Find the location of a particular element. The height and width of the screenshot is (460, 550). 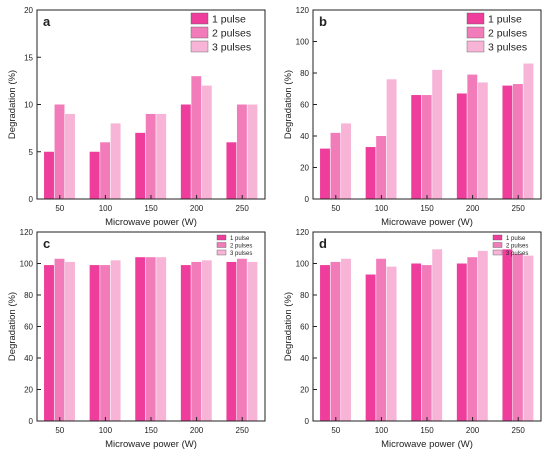

panel-label: a is located at coordinates (47, 21).